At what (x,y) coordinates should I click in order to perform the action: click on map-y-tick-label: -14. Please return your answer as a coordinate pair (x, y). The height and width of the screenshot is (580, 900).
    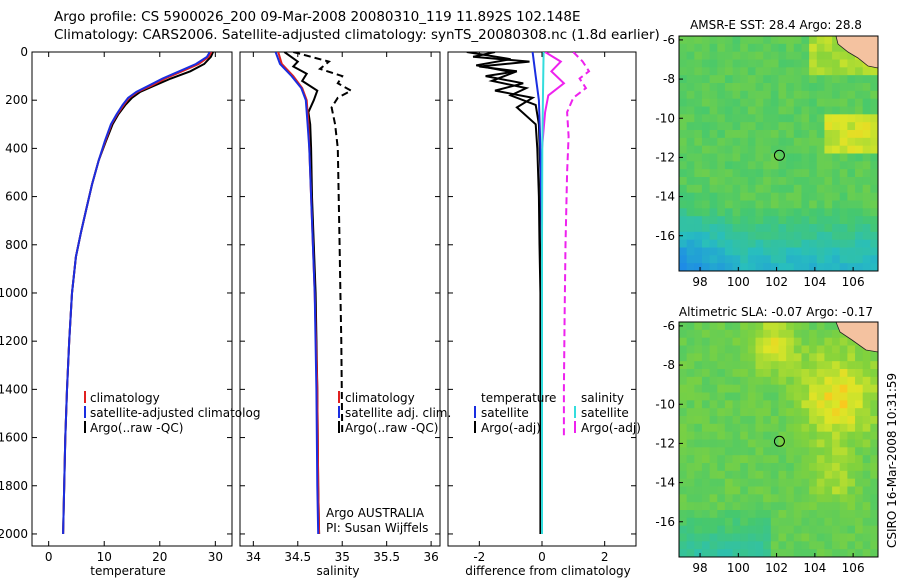
    Looking at the image, I should click on (665, 483).